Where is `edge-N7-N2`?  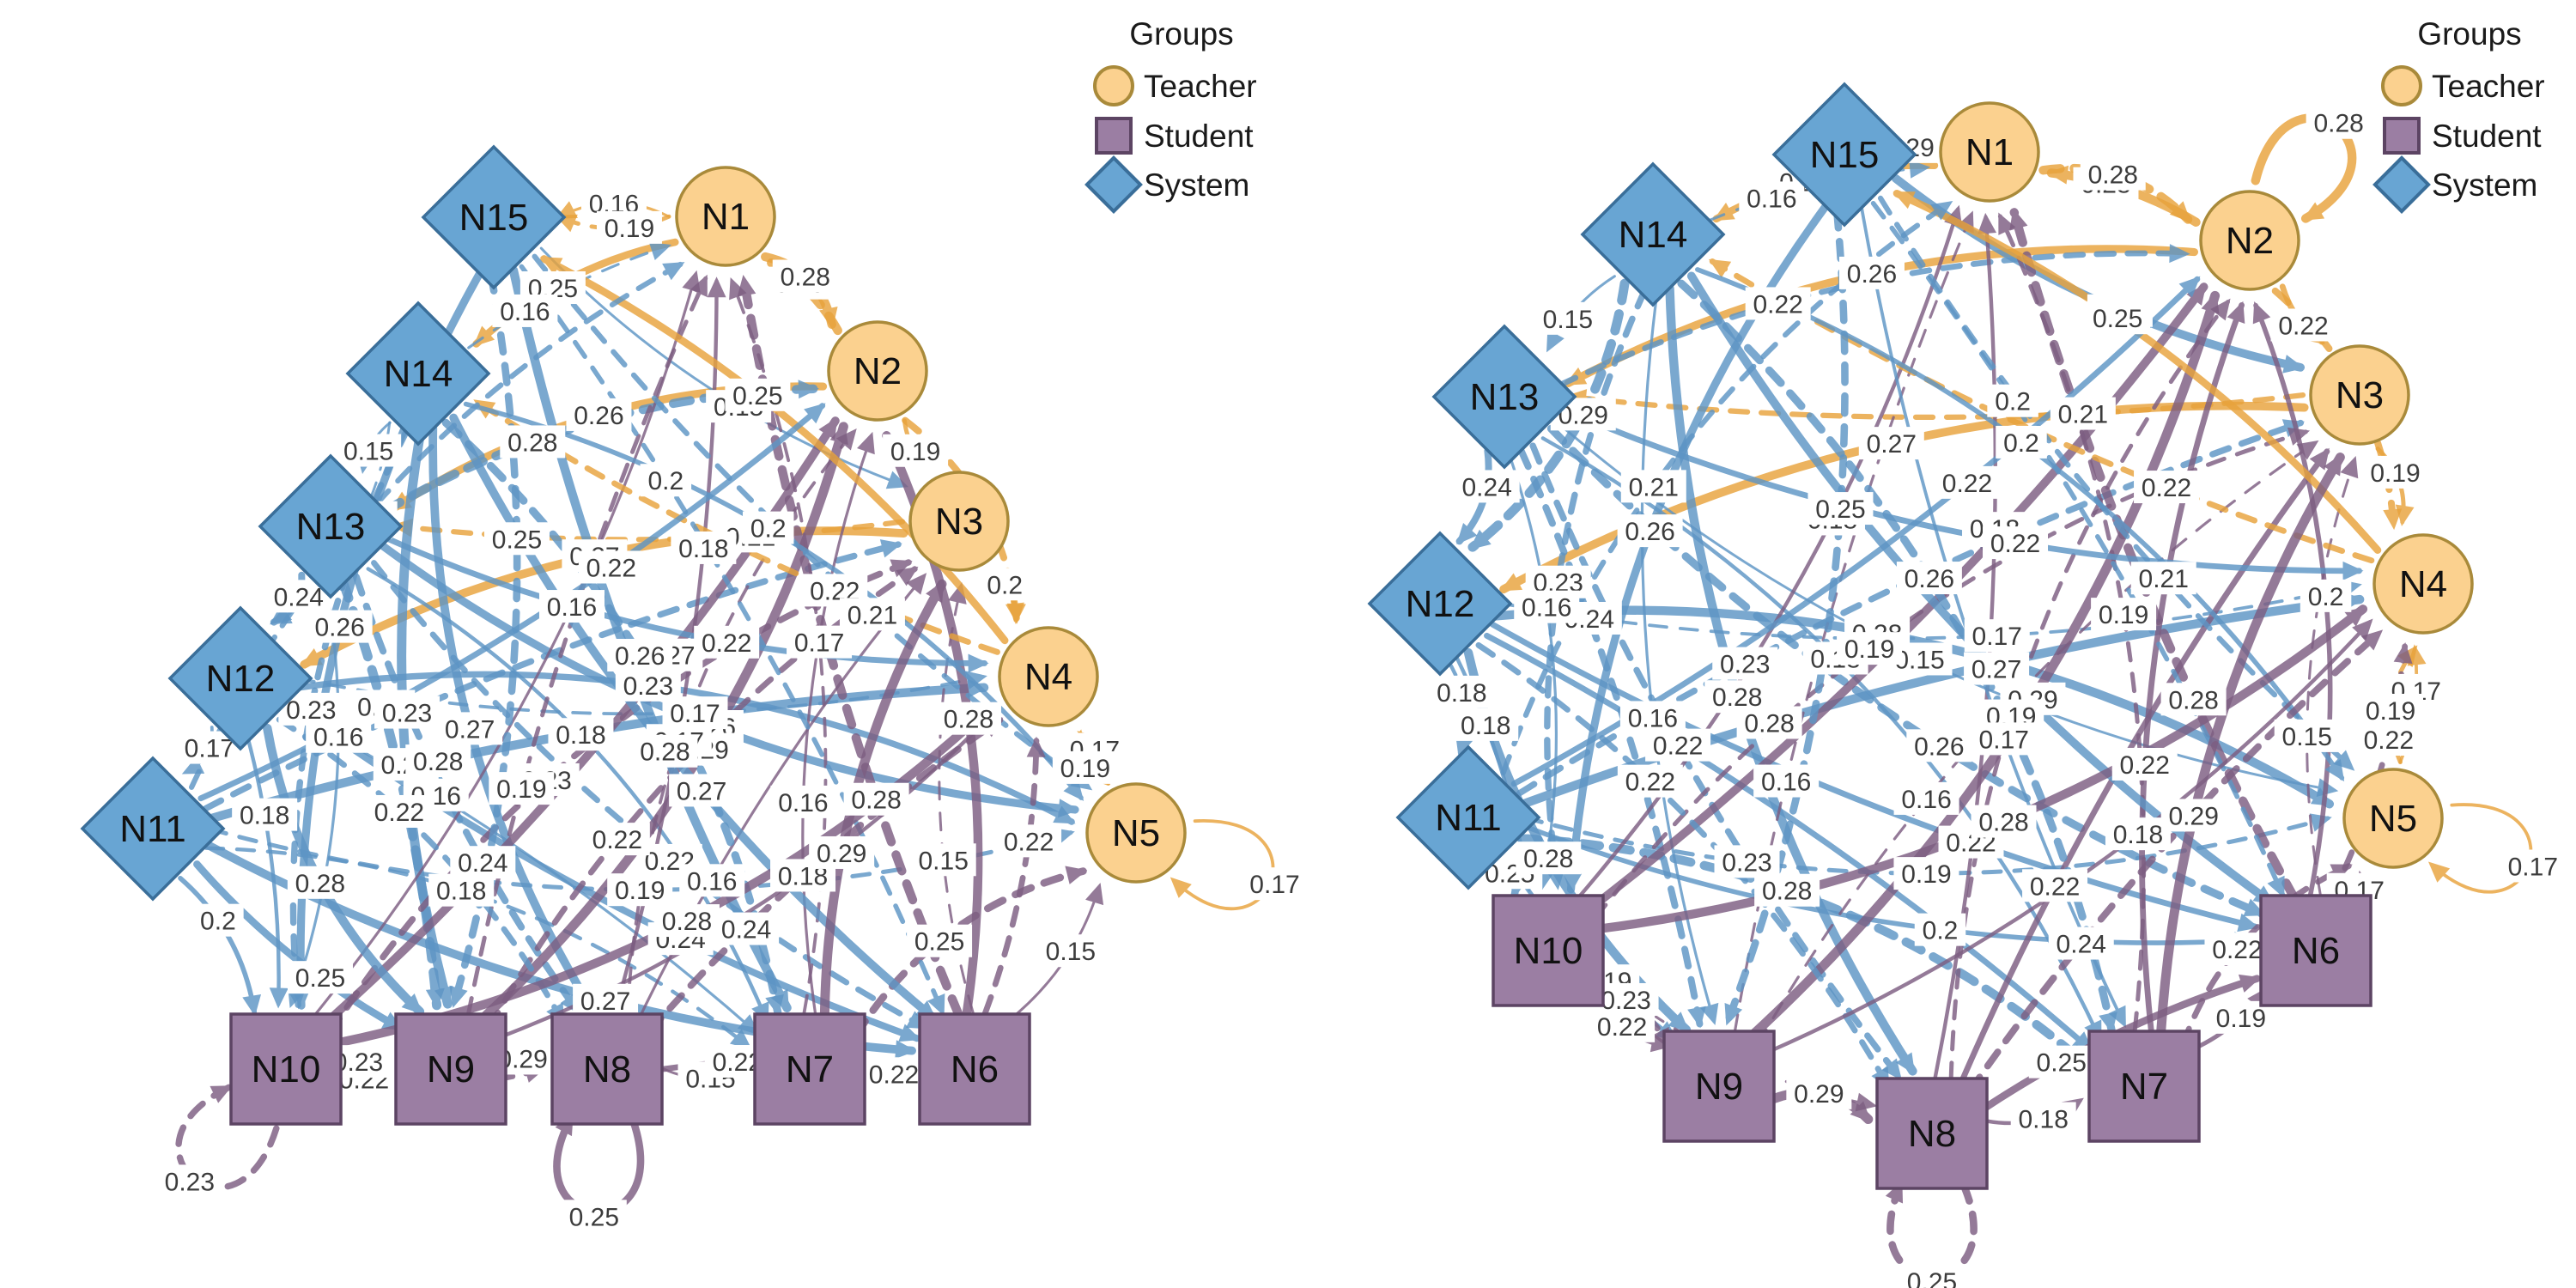 edge-N7-N2 is located at coordinates (2192, 667).